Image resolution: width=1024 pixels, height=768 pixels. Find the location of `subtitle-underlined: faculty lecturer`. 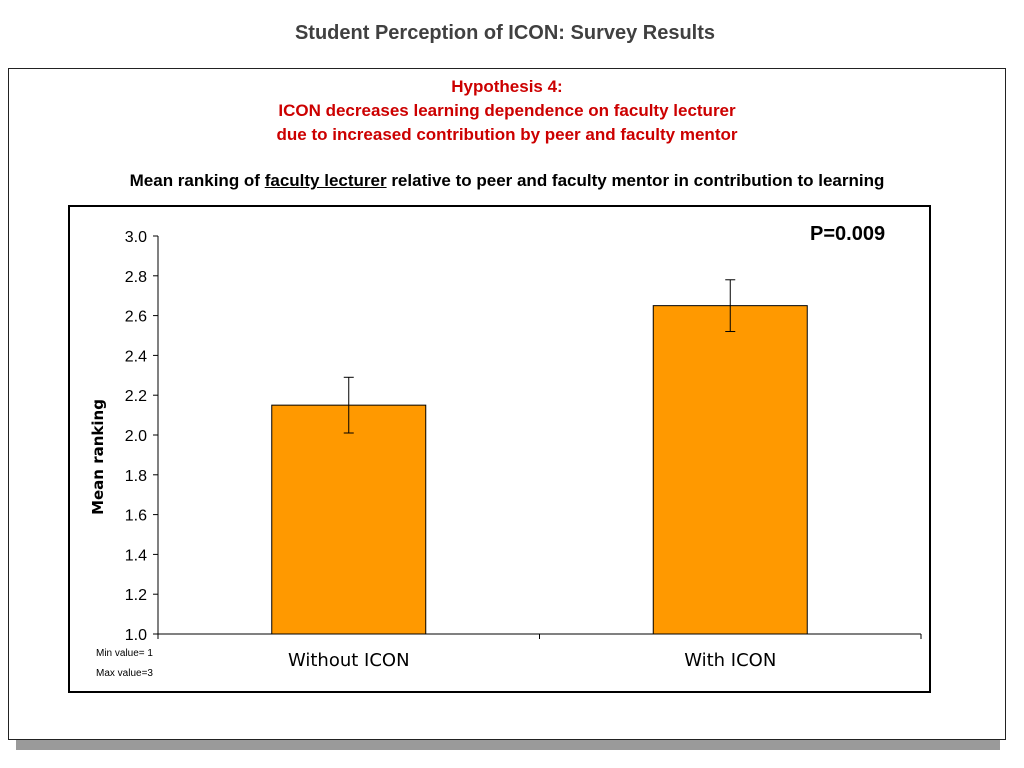

subtitle-underlined: faculty lecturer is located at coordinates (325, 180).